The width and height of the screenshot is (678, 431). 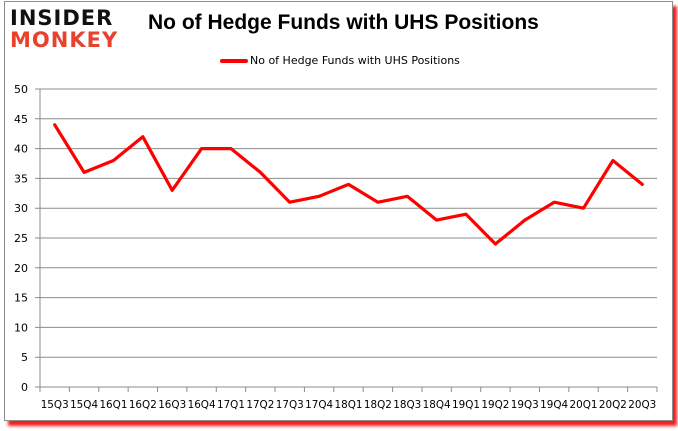 I want to click on x-tick-label: 19Q2, so click(x=495, y=405).